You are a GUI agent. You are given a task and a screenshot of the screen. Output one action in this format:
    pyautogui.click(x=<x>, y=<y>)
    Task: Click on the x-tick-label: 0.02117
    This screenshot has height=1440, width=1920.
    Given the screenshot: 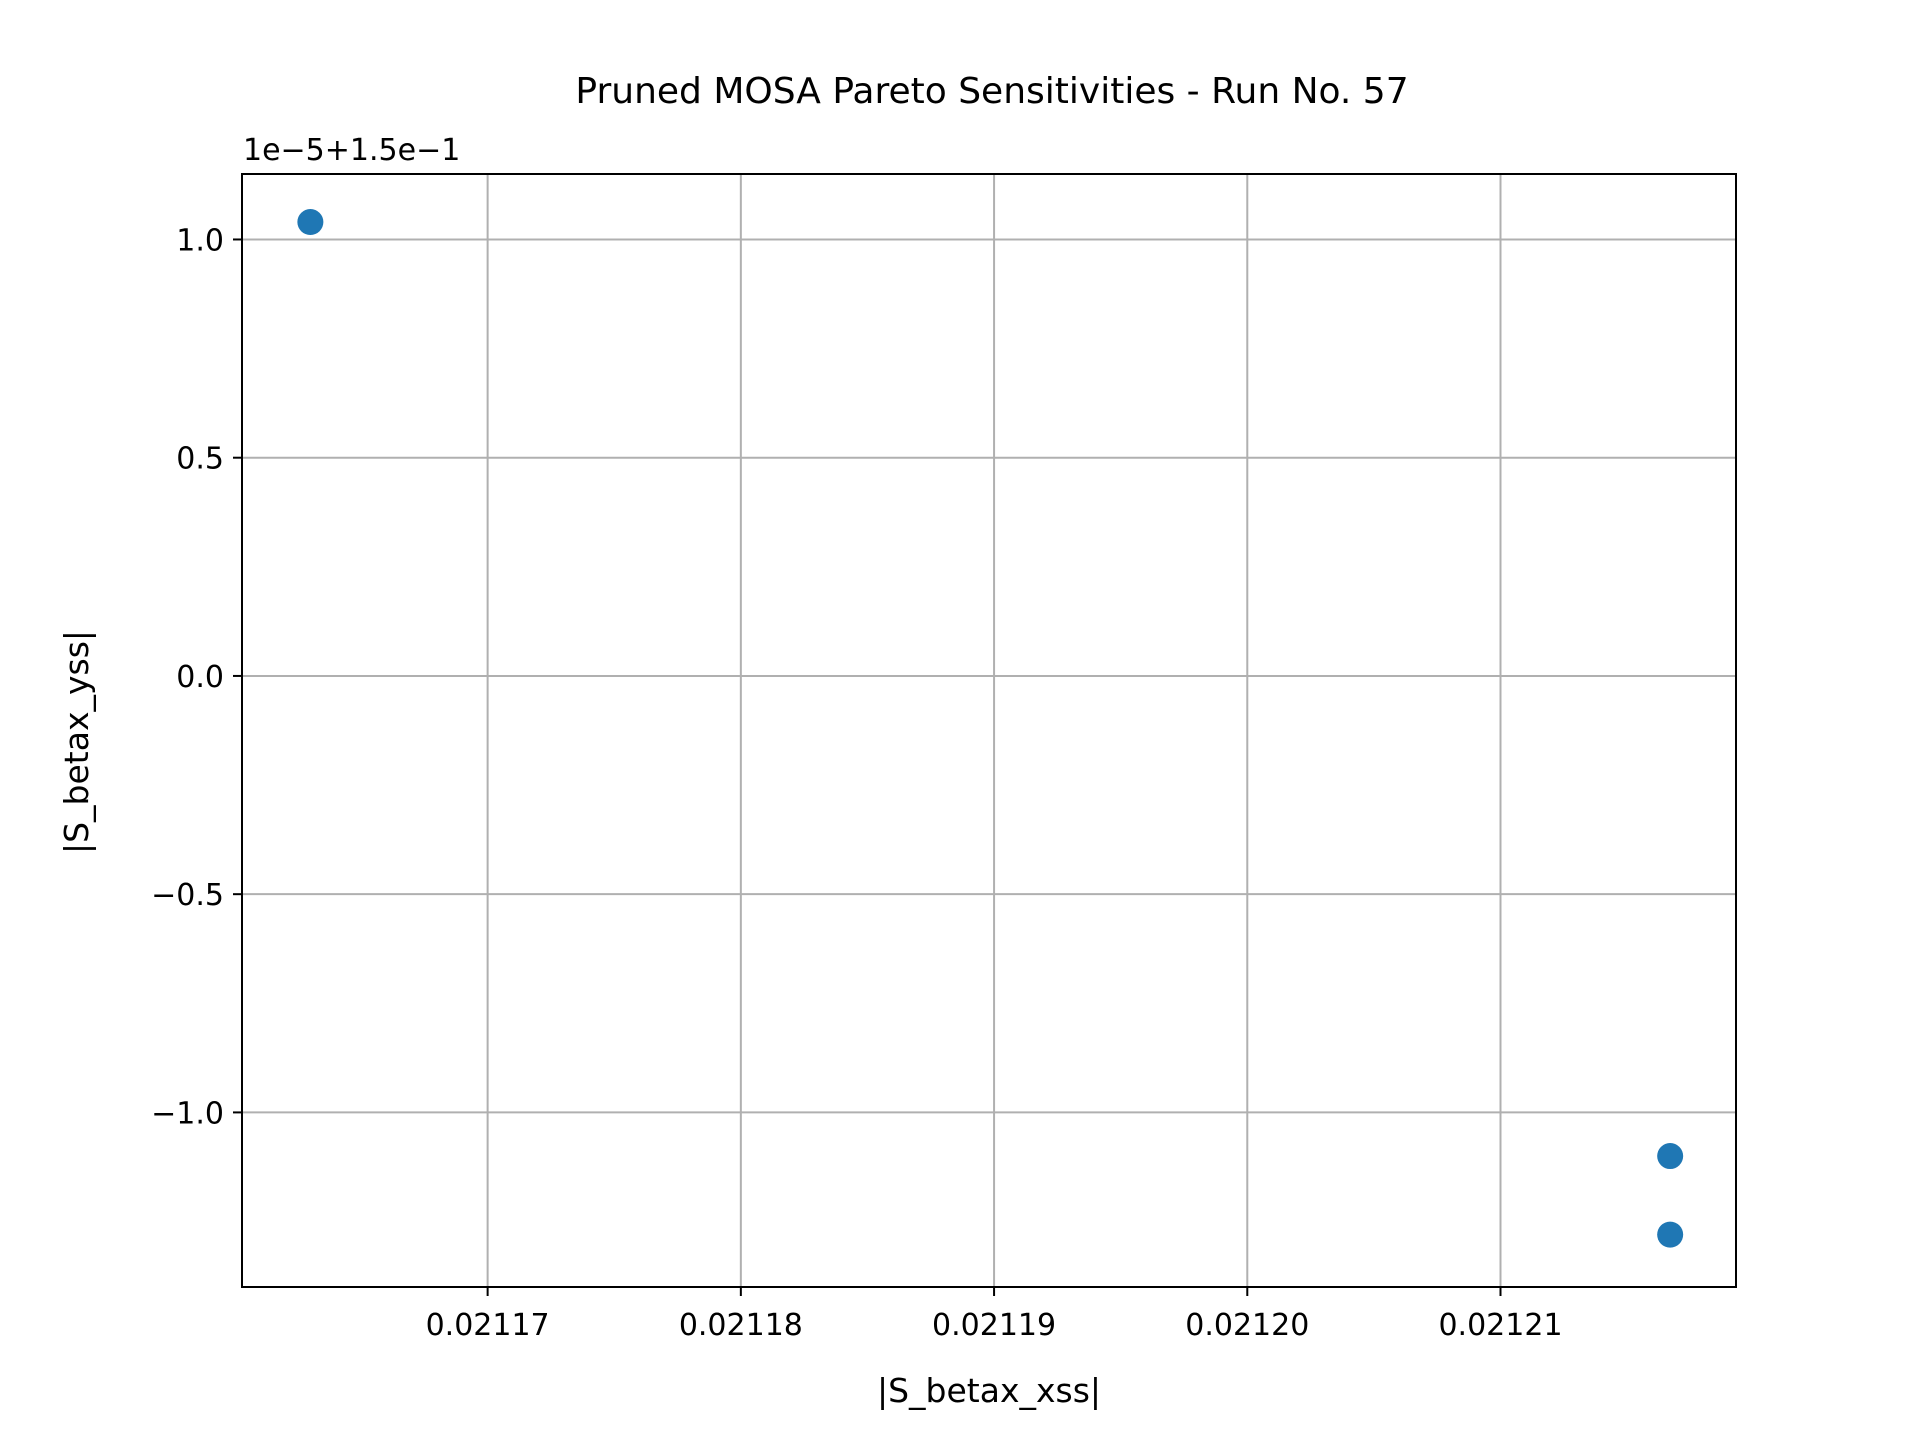 What is the action you would take?
    pyautogui.click(x=488, y=1325)
    